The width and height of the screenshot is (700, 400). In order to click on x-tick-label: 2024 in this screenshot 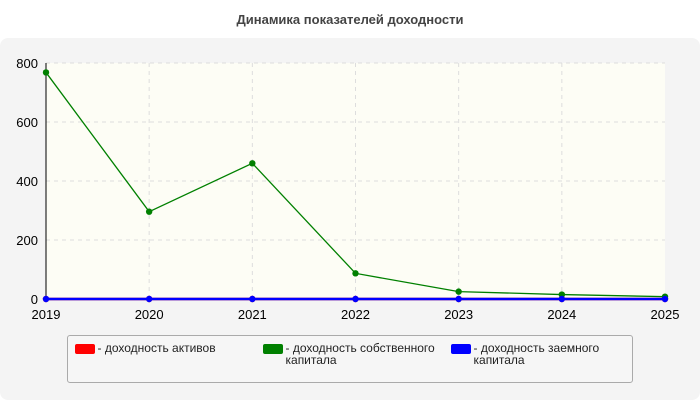, I will do `click(561, 314)`.